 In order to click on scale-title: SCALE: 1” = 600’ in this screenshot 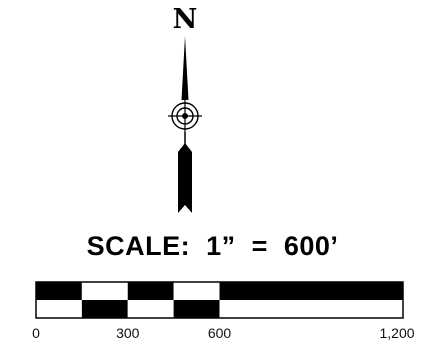, I will do `click(212, 246)`.